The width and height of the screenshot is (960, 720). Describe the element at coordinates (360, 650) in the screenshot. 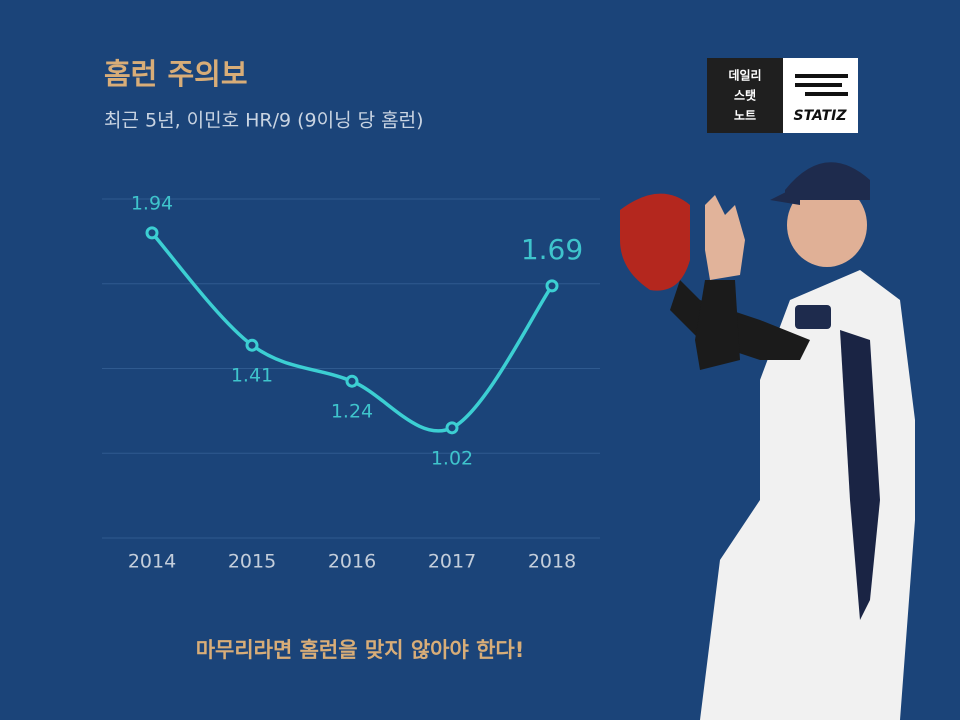

I see `footnote: 마무리라면 홈런을 맞지 않아야 한다!` at that location.